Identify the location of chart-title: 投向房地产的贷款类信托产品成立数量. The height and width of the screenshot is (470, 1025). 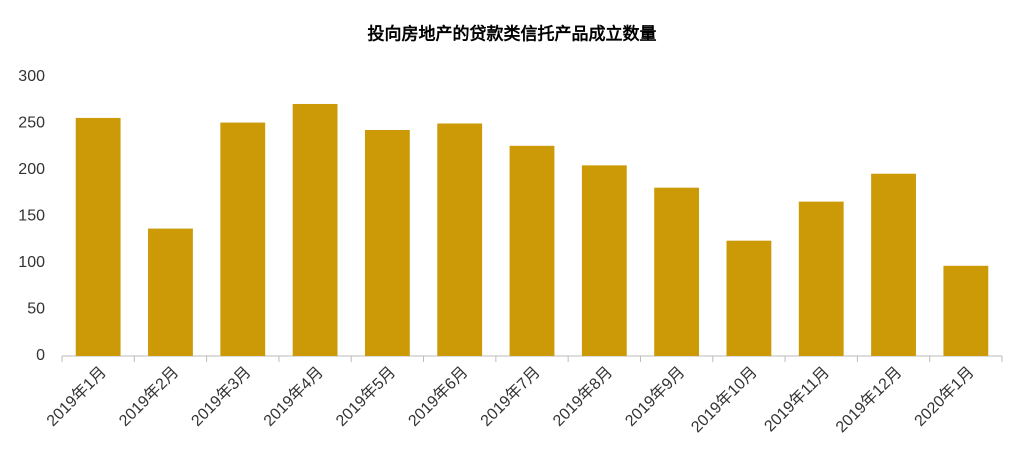
(512, 33).